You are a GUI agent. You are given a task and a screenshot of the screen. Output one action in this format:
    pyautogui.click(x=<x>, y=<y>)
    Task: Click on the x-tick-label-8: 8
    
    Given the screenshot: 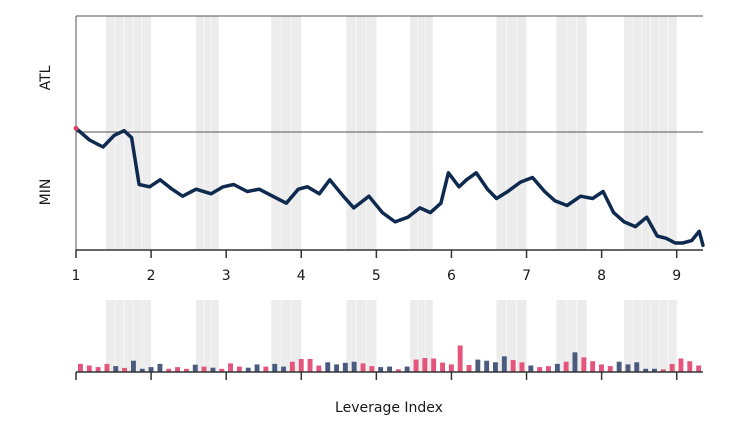 What is the action you would take?
    pyautogui.click(x=601, y=276)
    